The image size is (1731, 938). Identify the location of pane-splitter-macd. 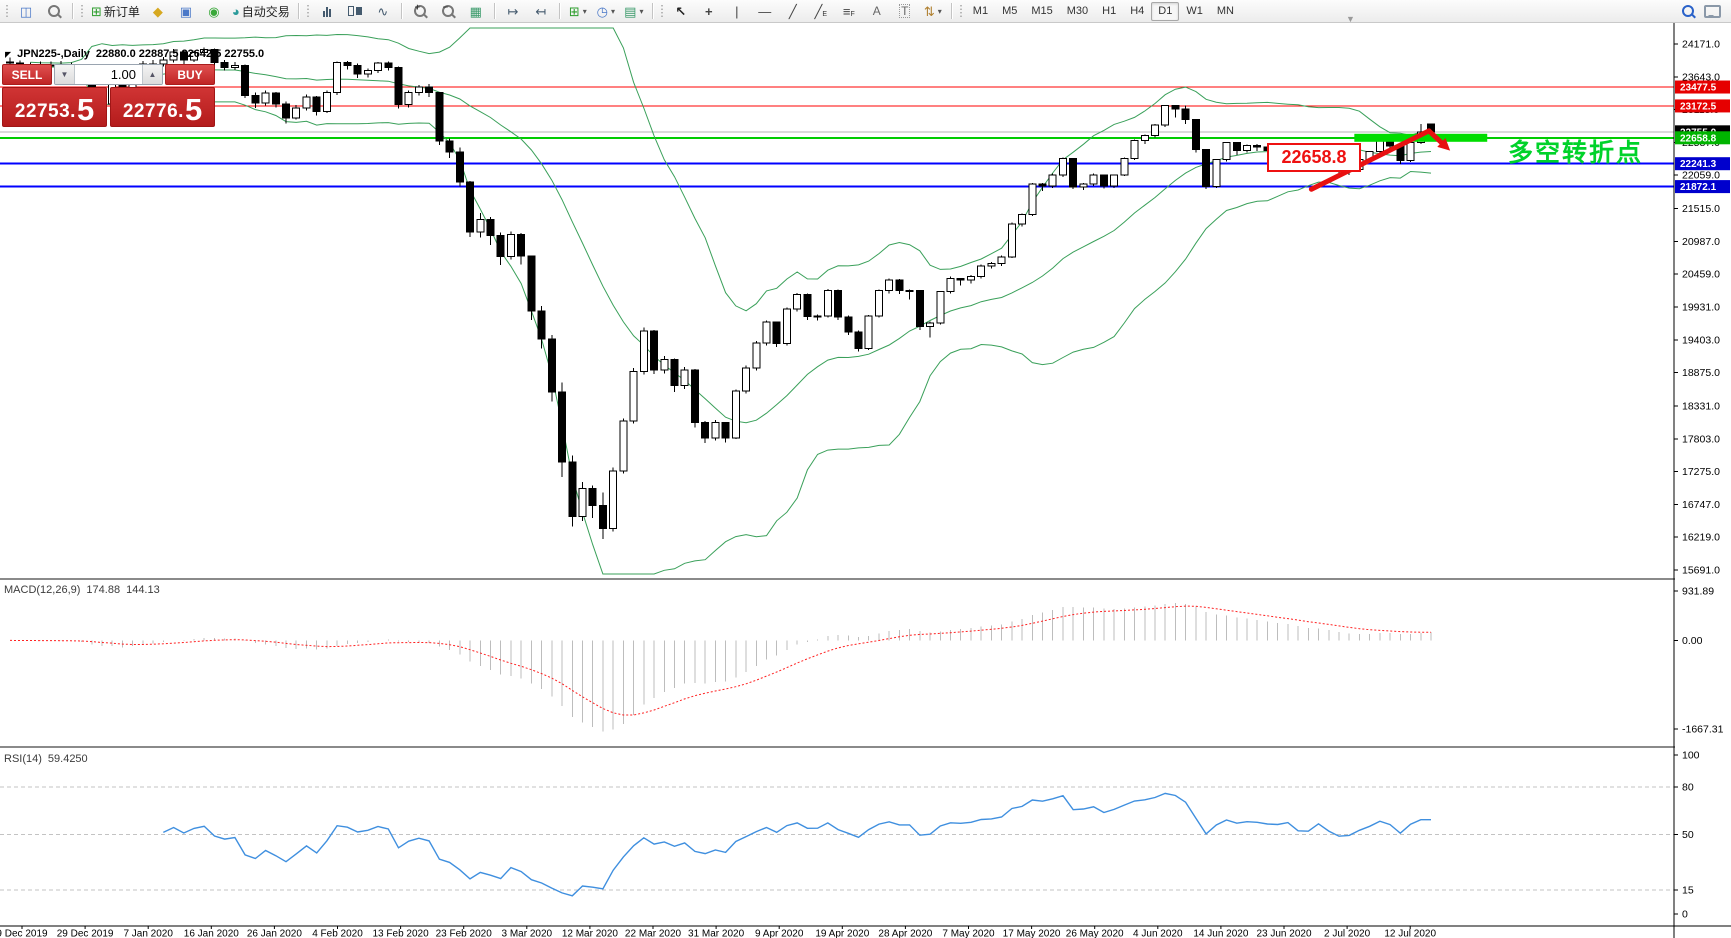
(865, 579).